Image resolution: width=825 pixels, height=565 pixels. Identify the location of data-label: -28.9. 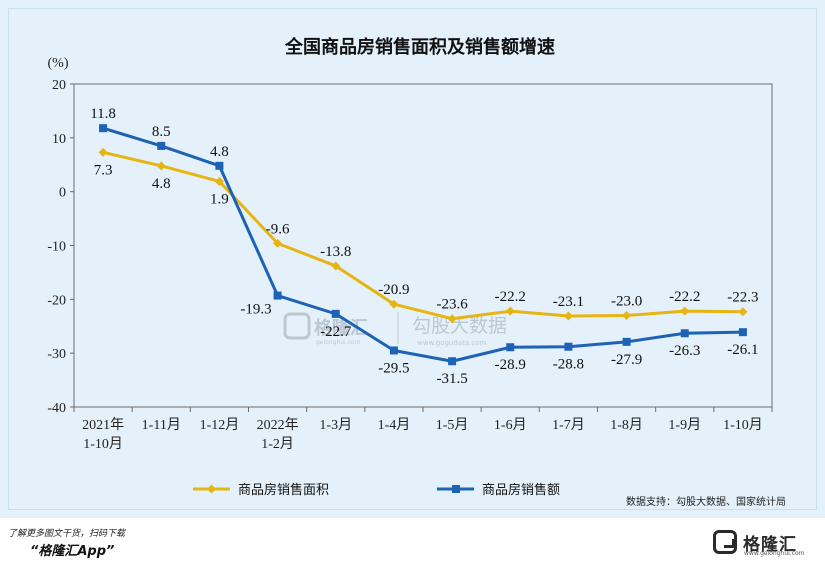
(510, 365).